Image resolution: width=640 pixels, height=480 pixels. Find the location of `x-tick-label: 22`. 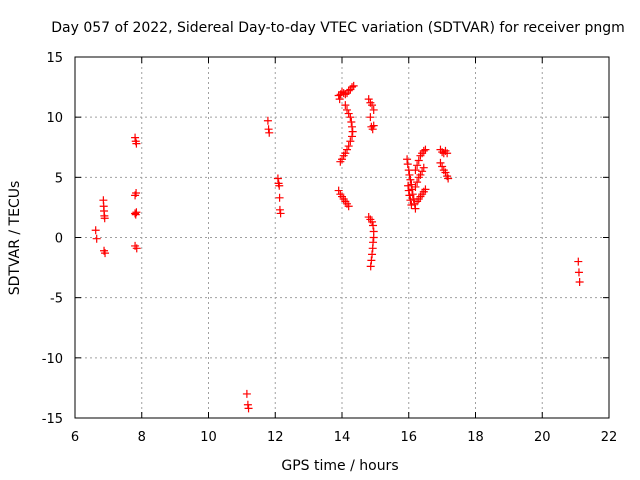

x-tick-label: 22 is located at coordinates (609, 437).